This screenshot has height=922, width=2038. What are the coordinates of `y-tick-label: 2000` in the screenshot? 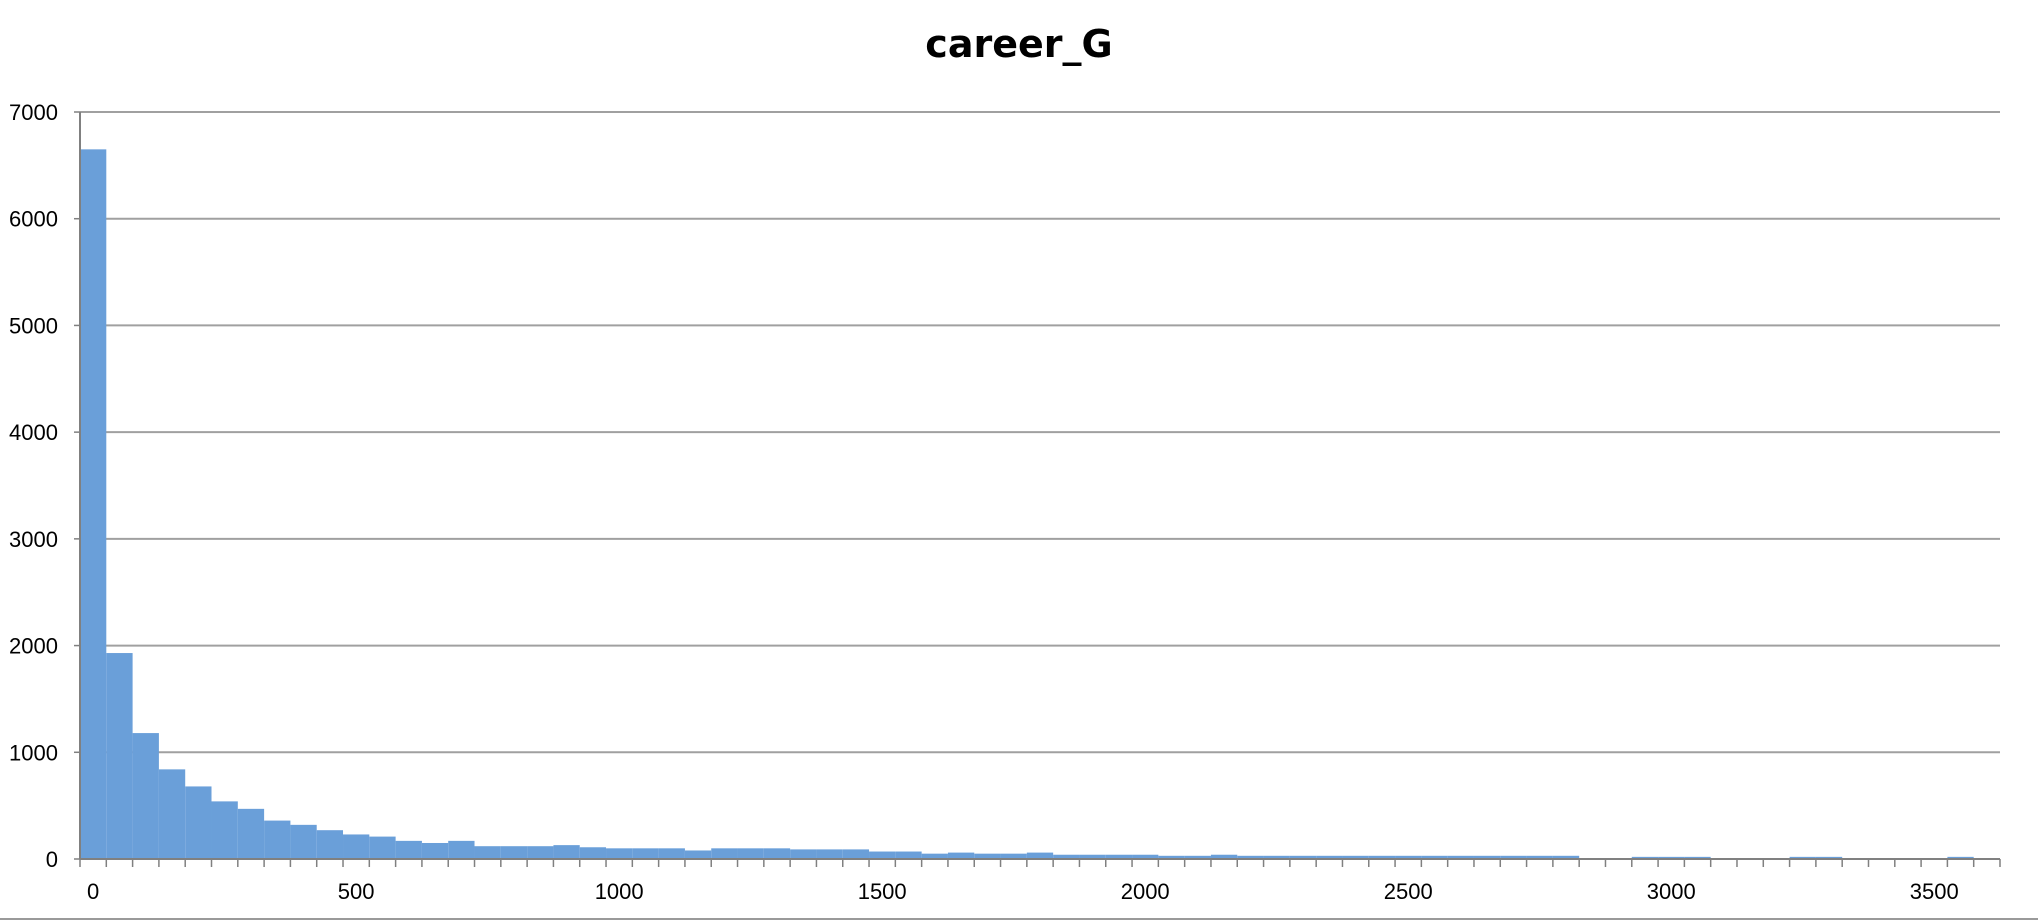 It's located at (33, 646).